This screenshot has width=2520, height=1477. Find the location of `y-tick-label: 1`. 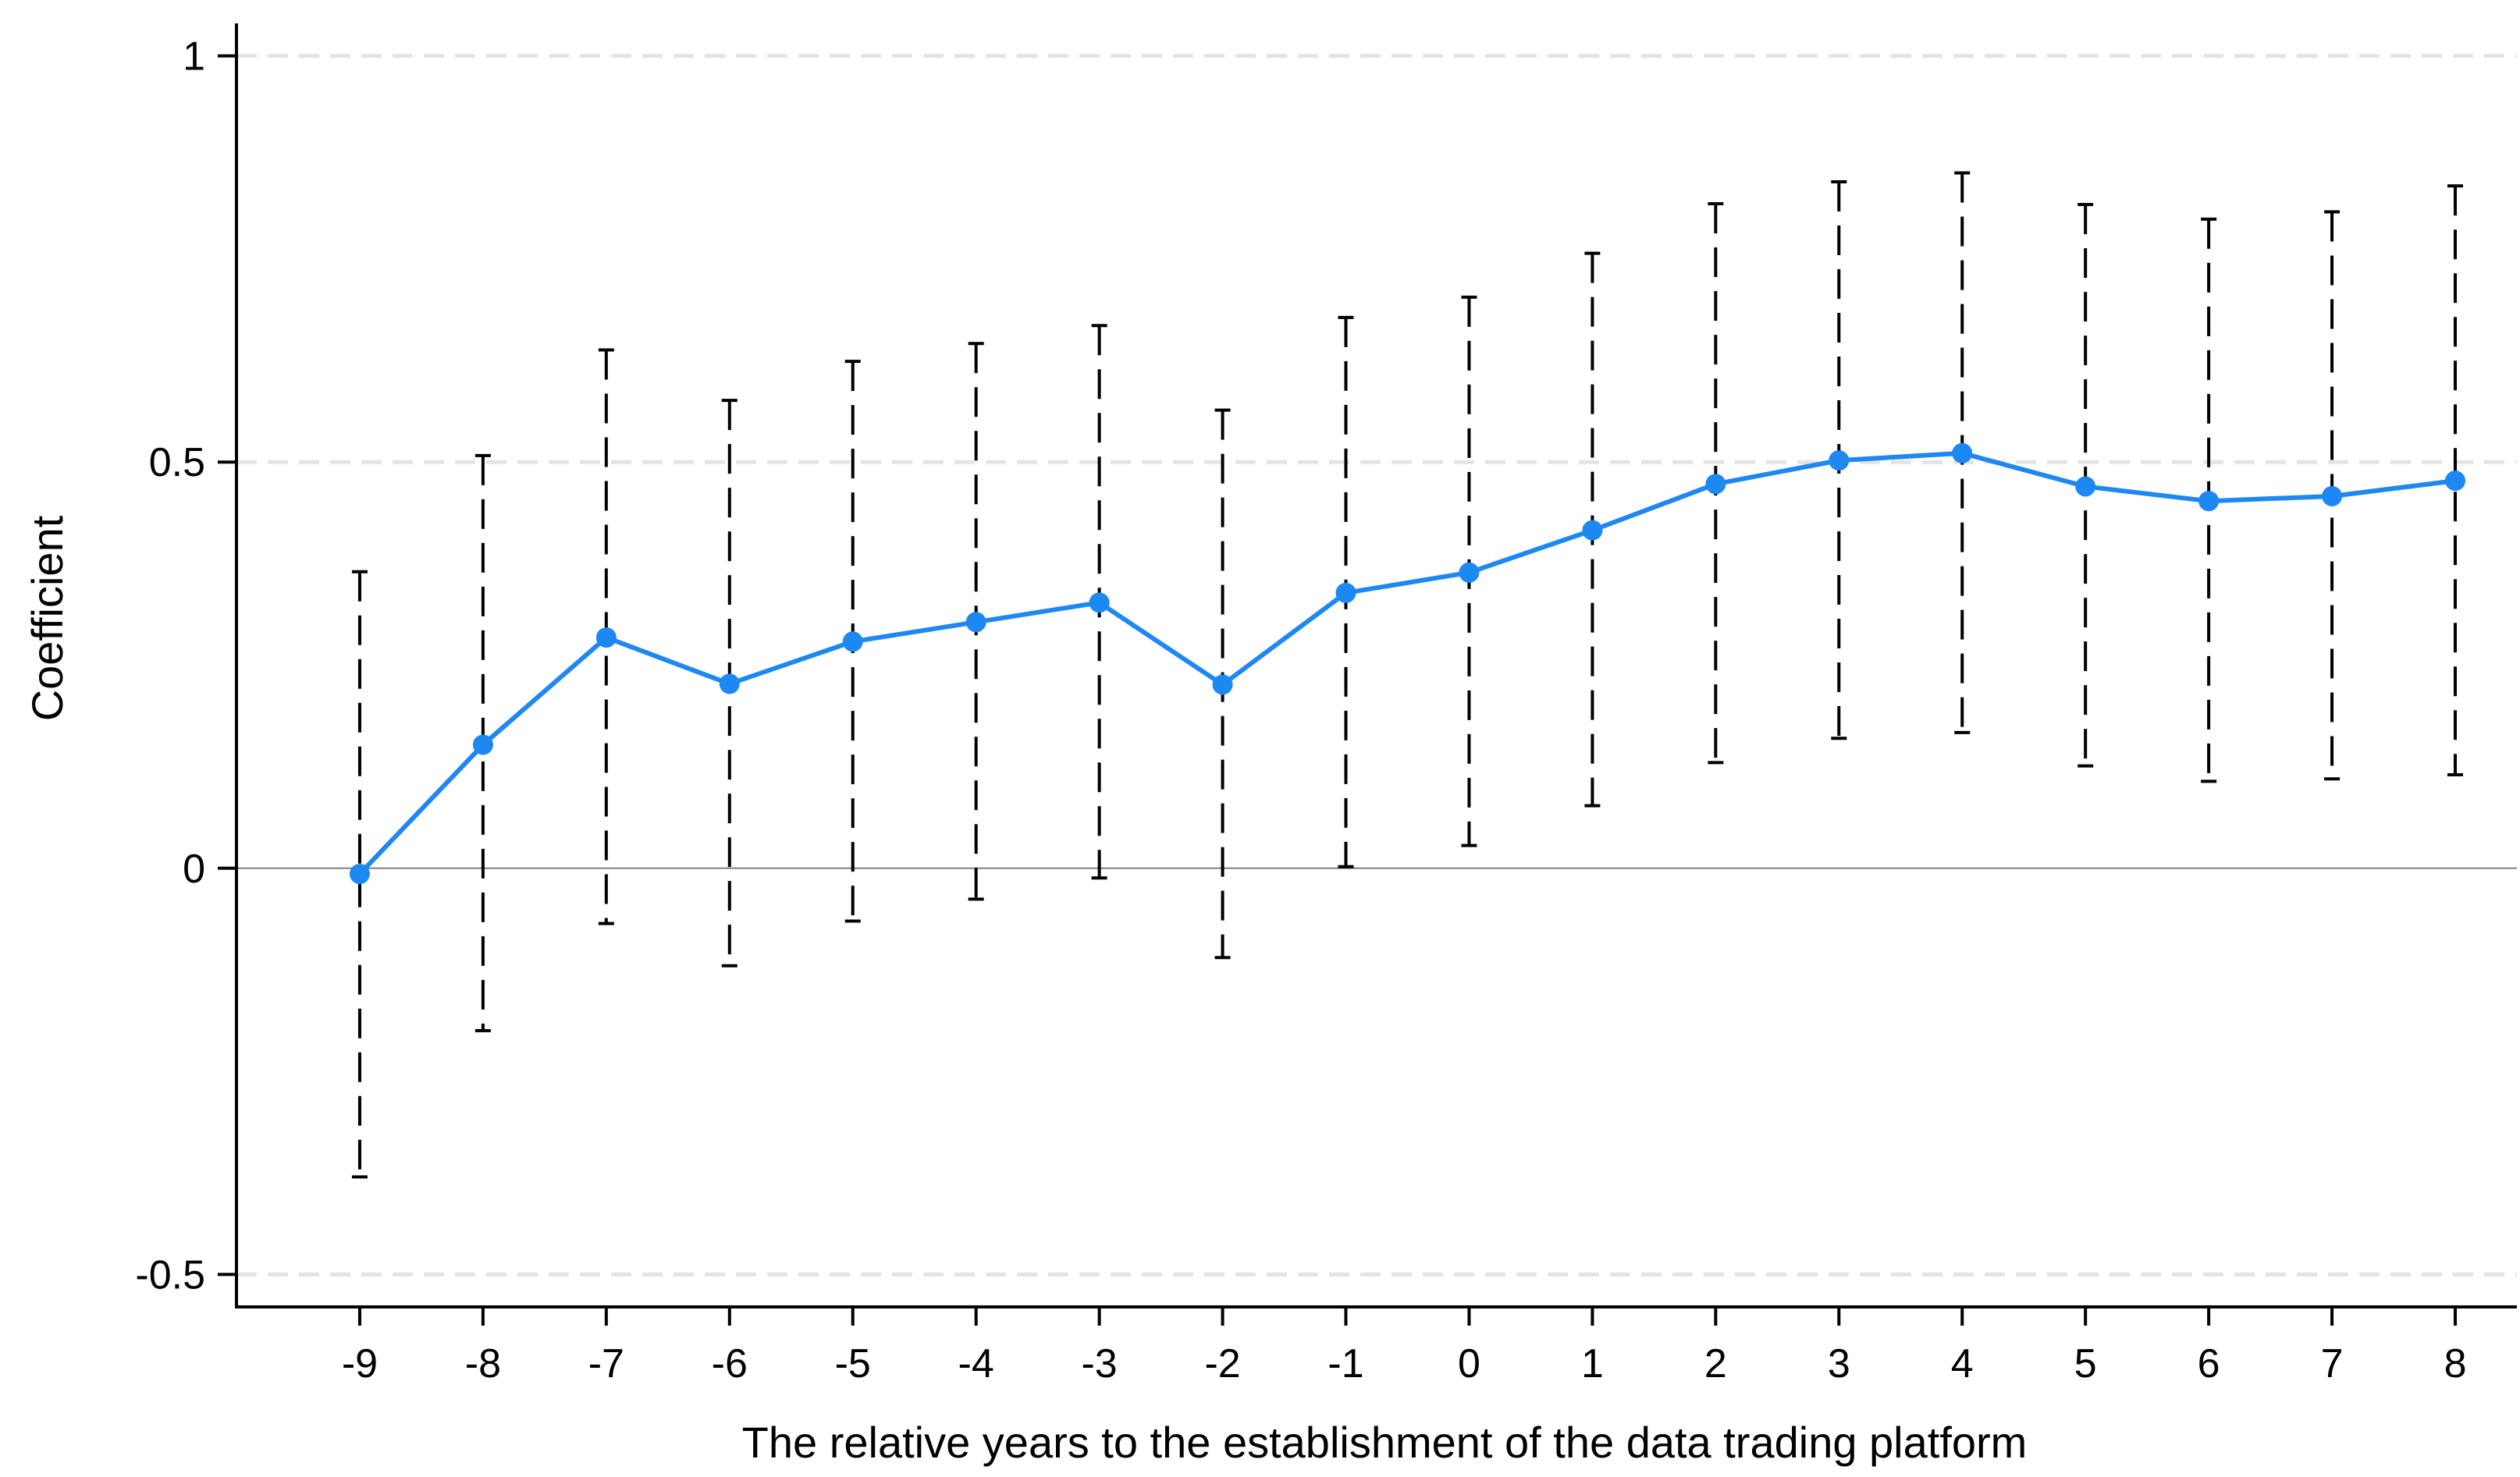

y-tick-label: 1 is located at coordinates (194, 57).